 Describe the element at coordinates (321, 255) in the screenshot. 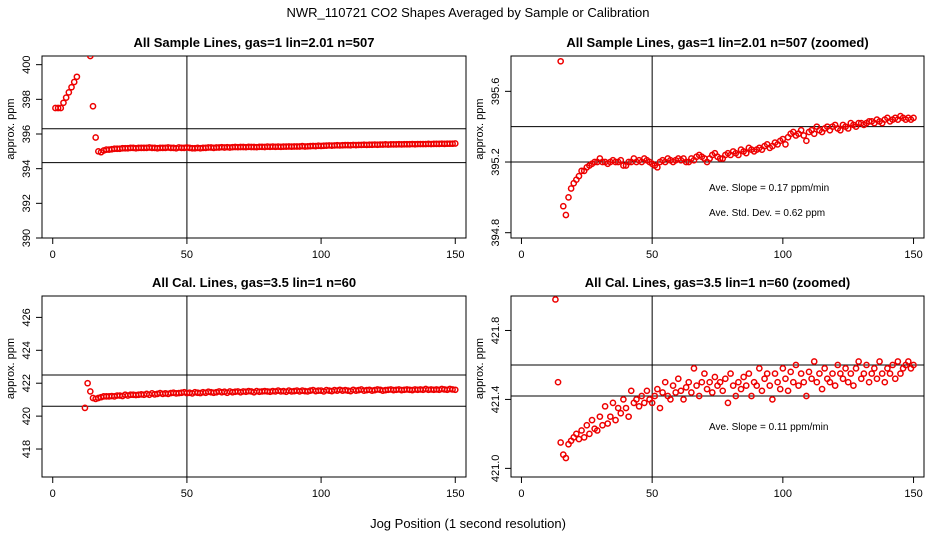

I see `x-tick-label: 100` at that location.